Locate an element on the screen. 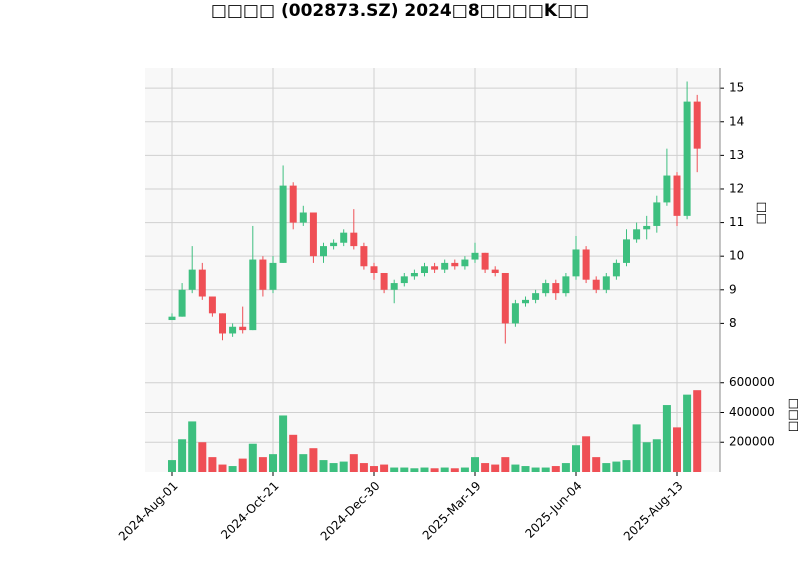 The image size is (800, 579). y-tick-label: 11 is located at coordinates (736, 222).